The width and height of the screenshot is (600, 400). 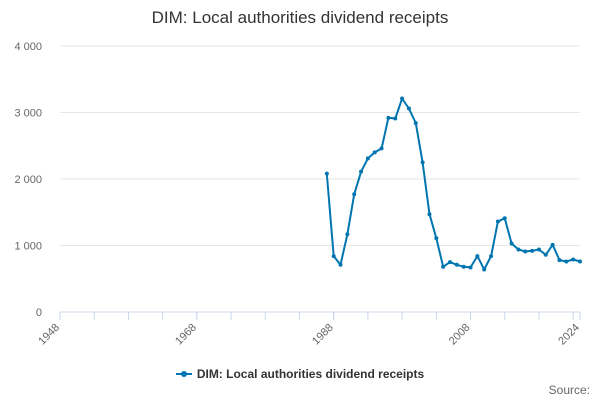 I want to click on x-tick-label: 1968, so click(x=186, y=335).